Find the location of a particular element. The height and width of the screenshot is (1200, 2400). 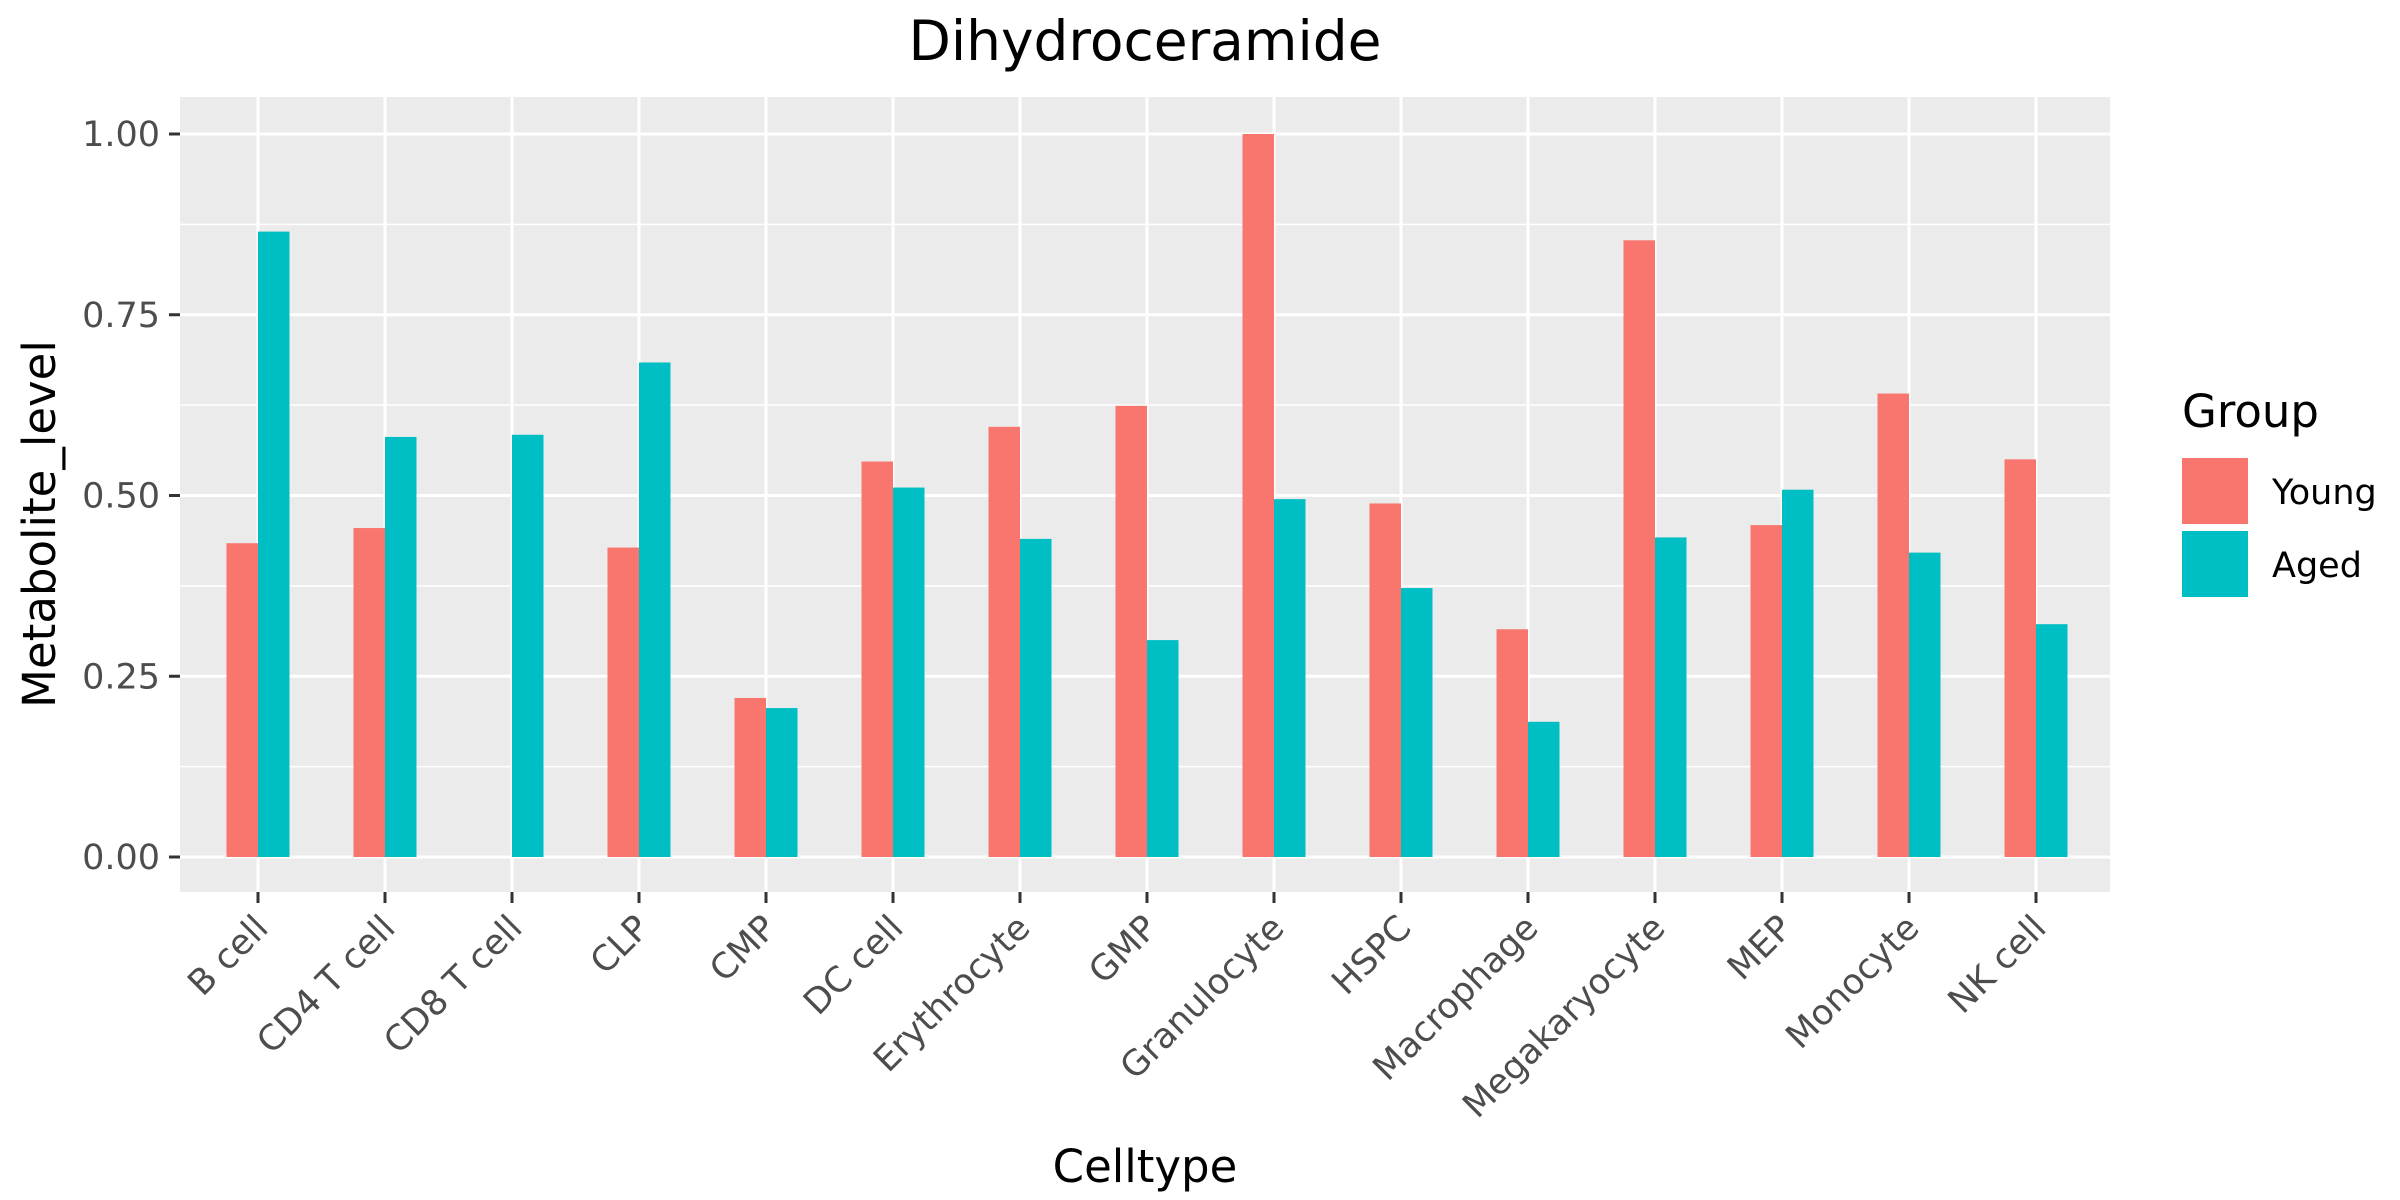

bar-aged-hspc is located at coordinates (1417, 722).